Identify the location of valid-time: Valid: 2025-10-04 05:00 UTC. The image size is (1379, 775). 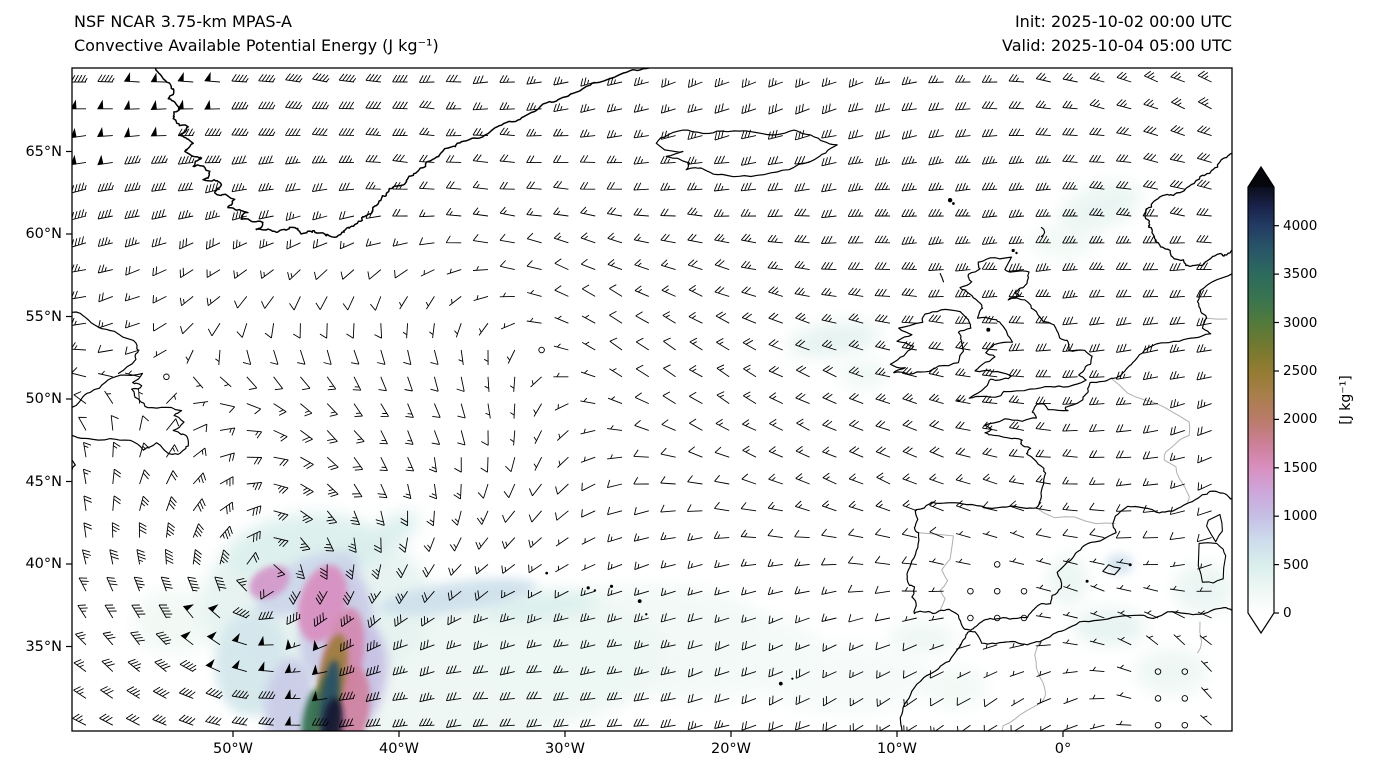
(1116, 45).